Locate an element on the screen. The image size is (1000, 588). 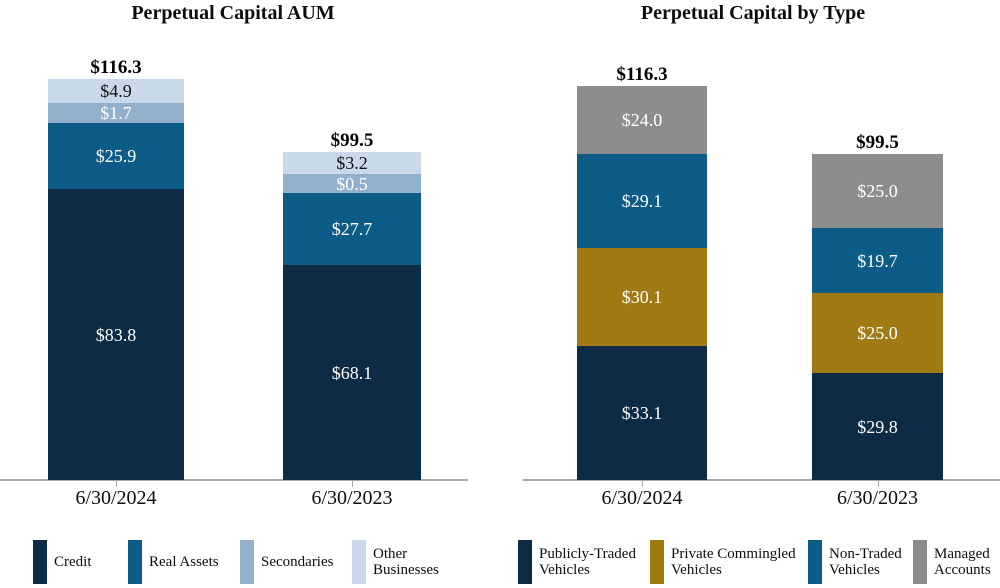
bar-segment: $1.7 is located at coordinates (116, 113).